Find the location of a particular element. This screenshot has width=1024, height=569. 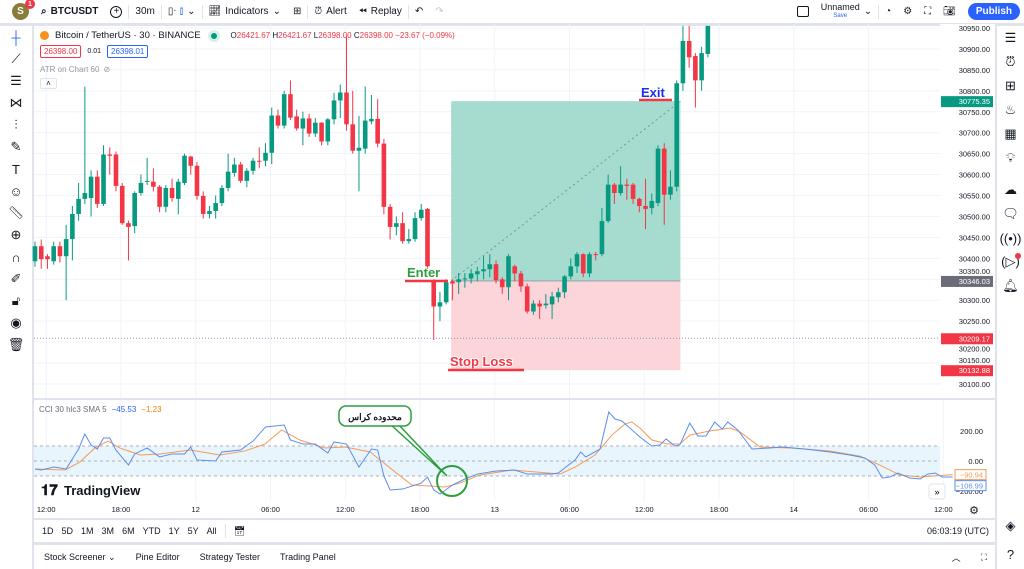

zoom-tool: ⊕ is located at coordinates (16, 235).